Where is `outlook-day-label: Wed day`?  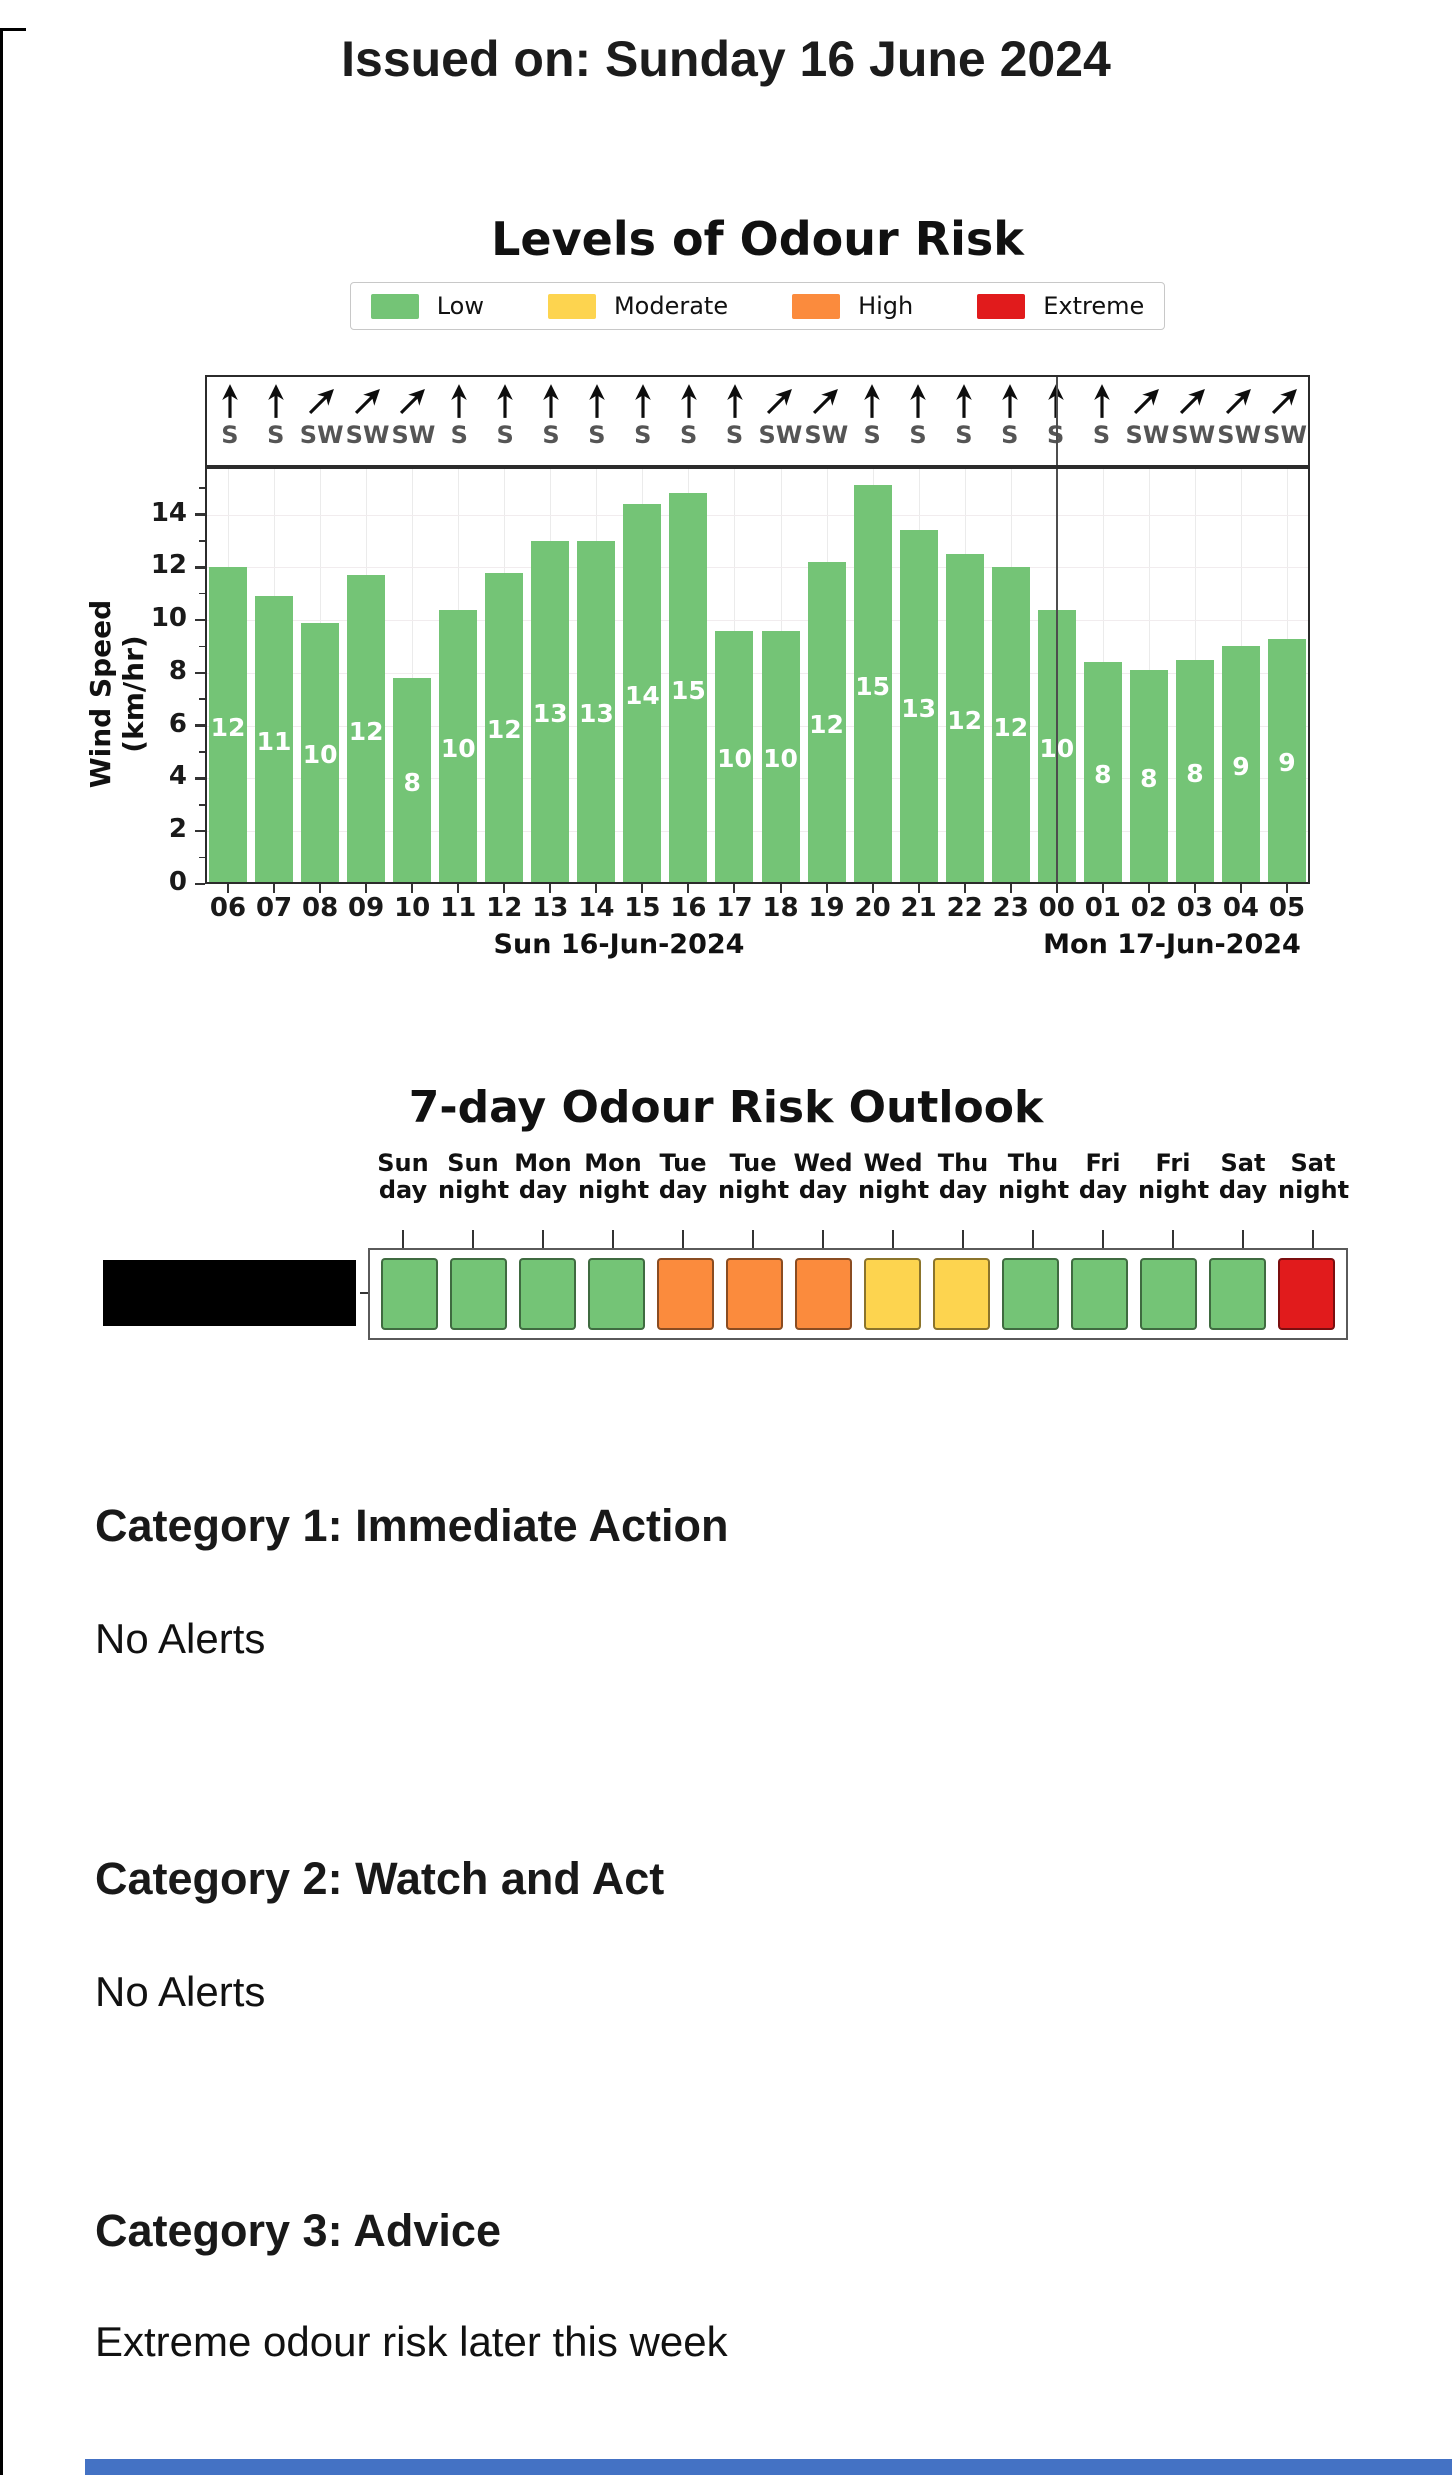 outlook-day-label: Wed day is located at coordinates (823, 1177).